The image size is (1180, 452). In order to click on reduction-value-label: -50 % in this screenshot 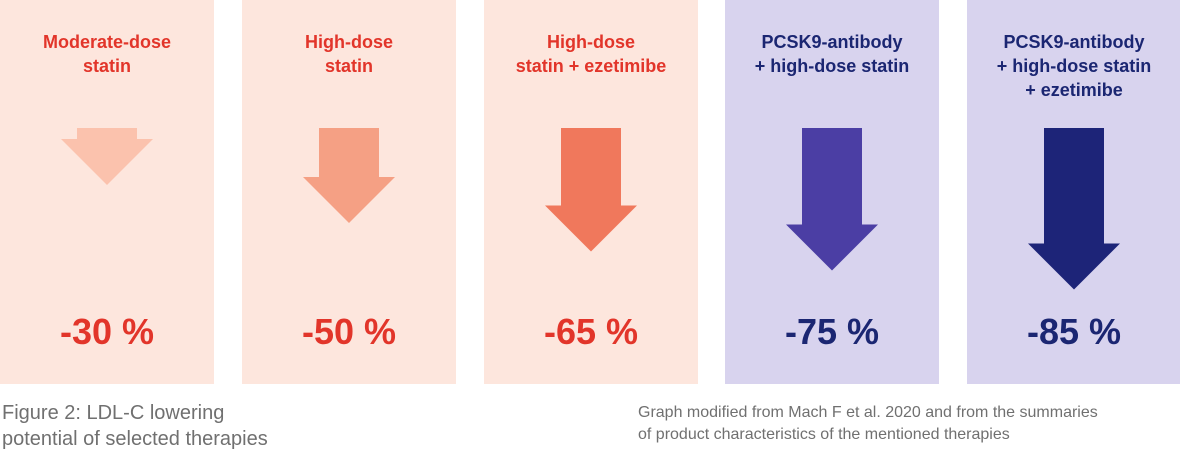, I will do `click(349, 331)`.